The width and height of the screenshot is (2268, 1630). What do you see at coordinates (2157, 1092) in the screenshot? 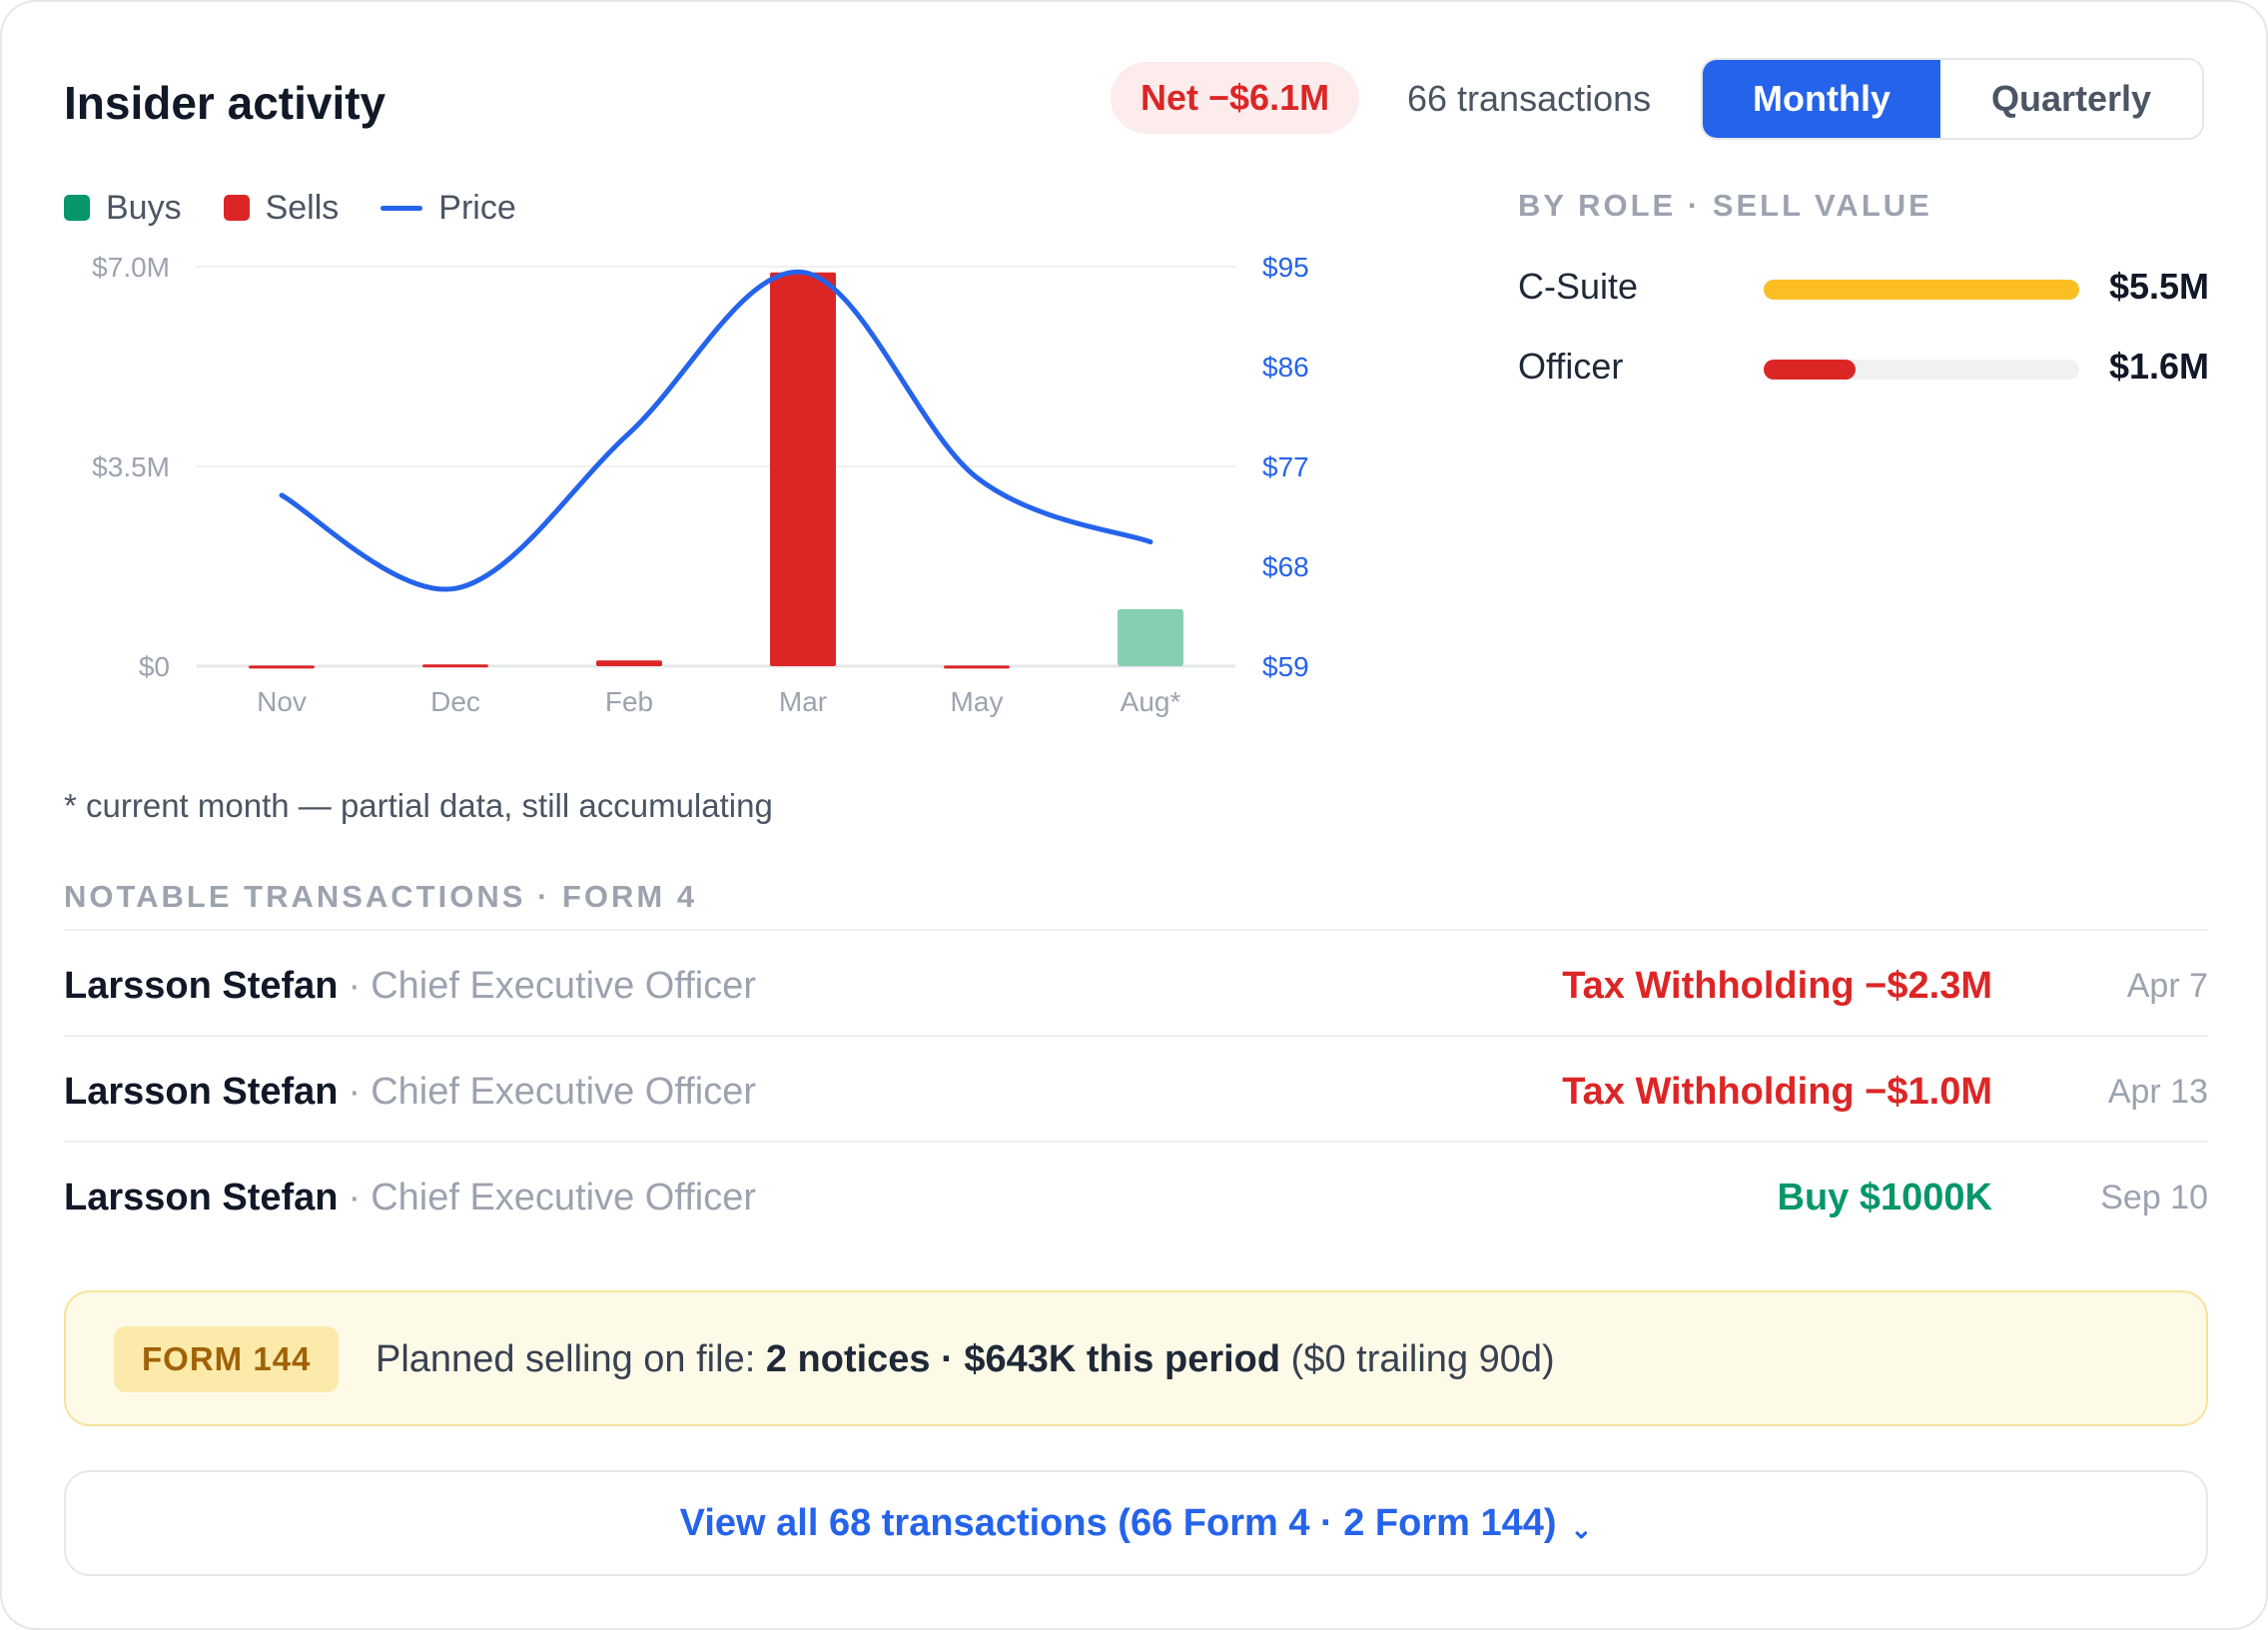
I see `transaction-date: Apr 13` at bounding box center [2157, 1092].